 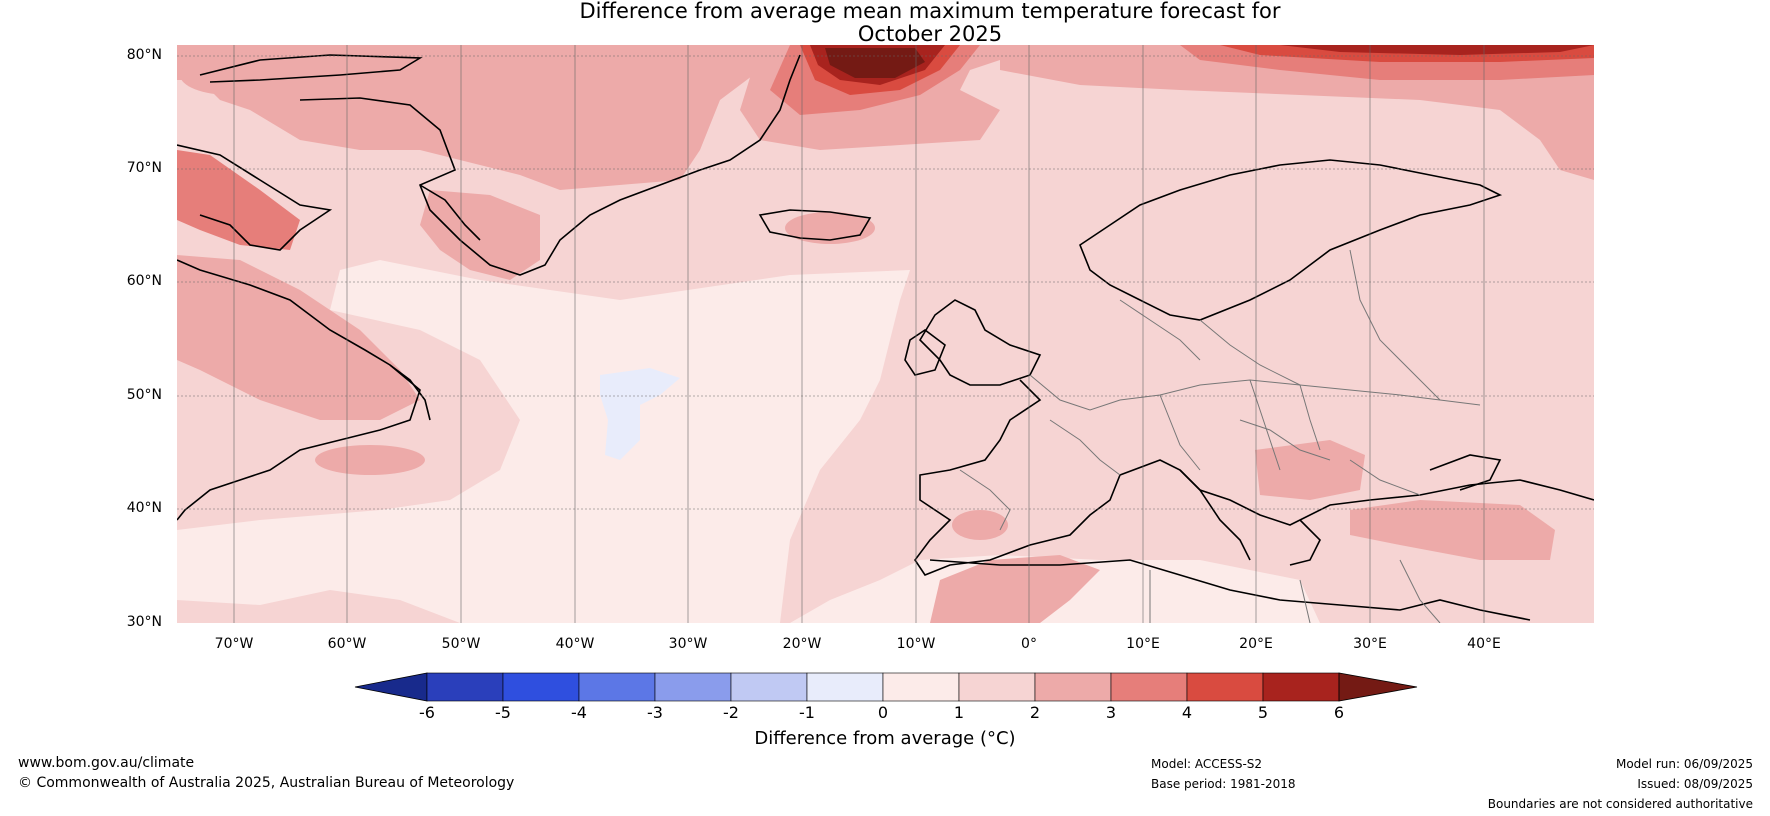 What do you see at coordinates (144, 281) in the screenshot?
I see `lat-label-60n: 60°N` at bounding box center [144, 281].